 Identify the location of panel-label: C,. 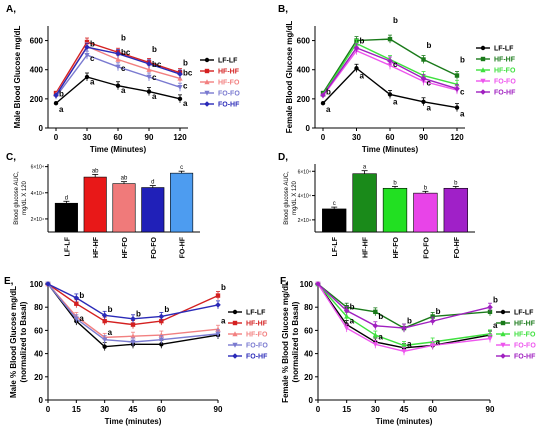
(11, 157).